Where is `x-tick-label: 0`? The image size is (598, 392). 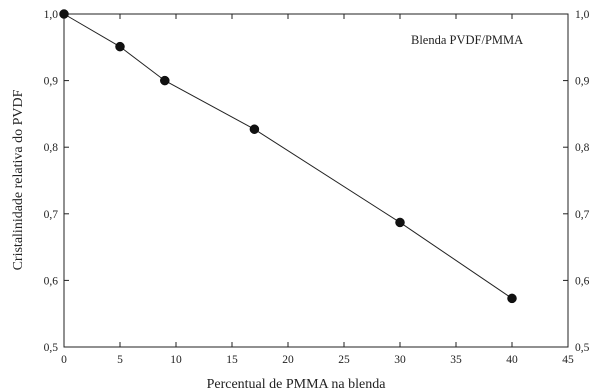 x-tick-label: 0 is located at coordinates (64, 360).